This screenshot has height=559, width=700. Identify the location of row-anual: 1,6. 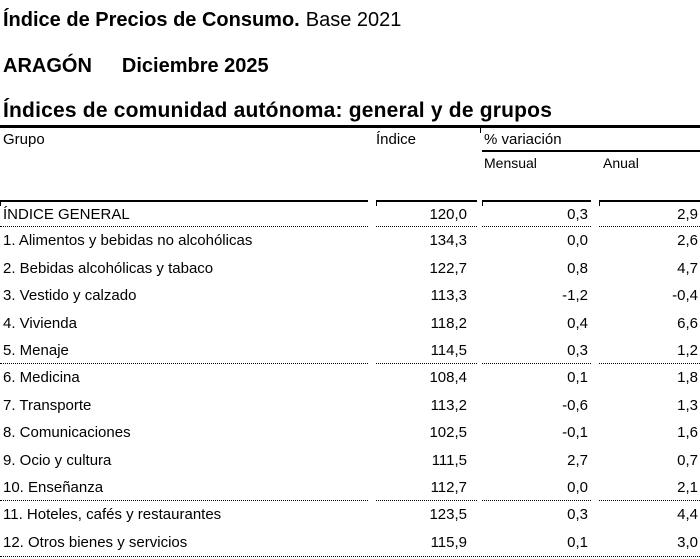
(687, 433).